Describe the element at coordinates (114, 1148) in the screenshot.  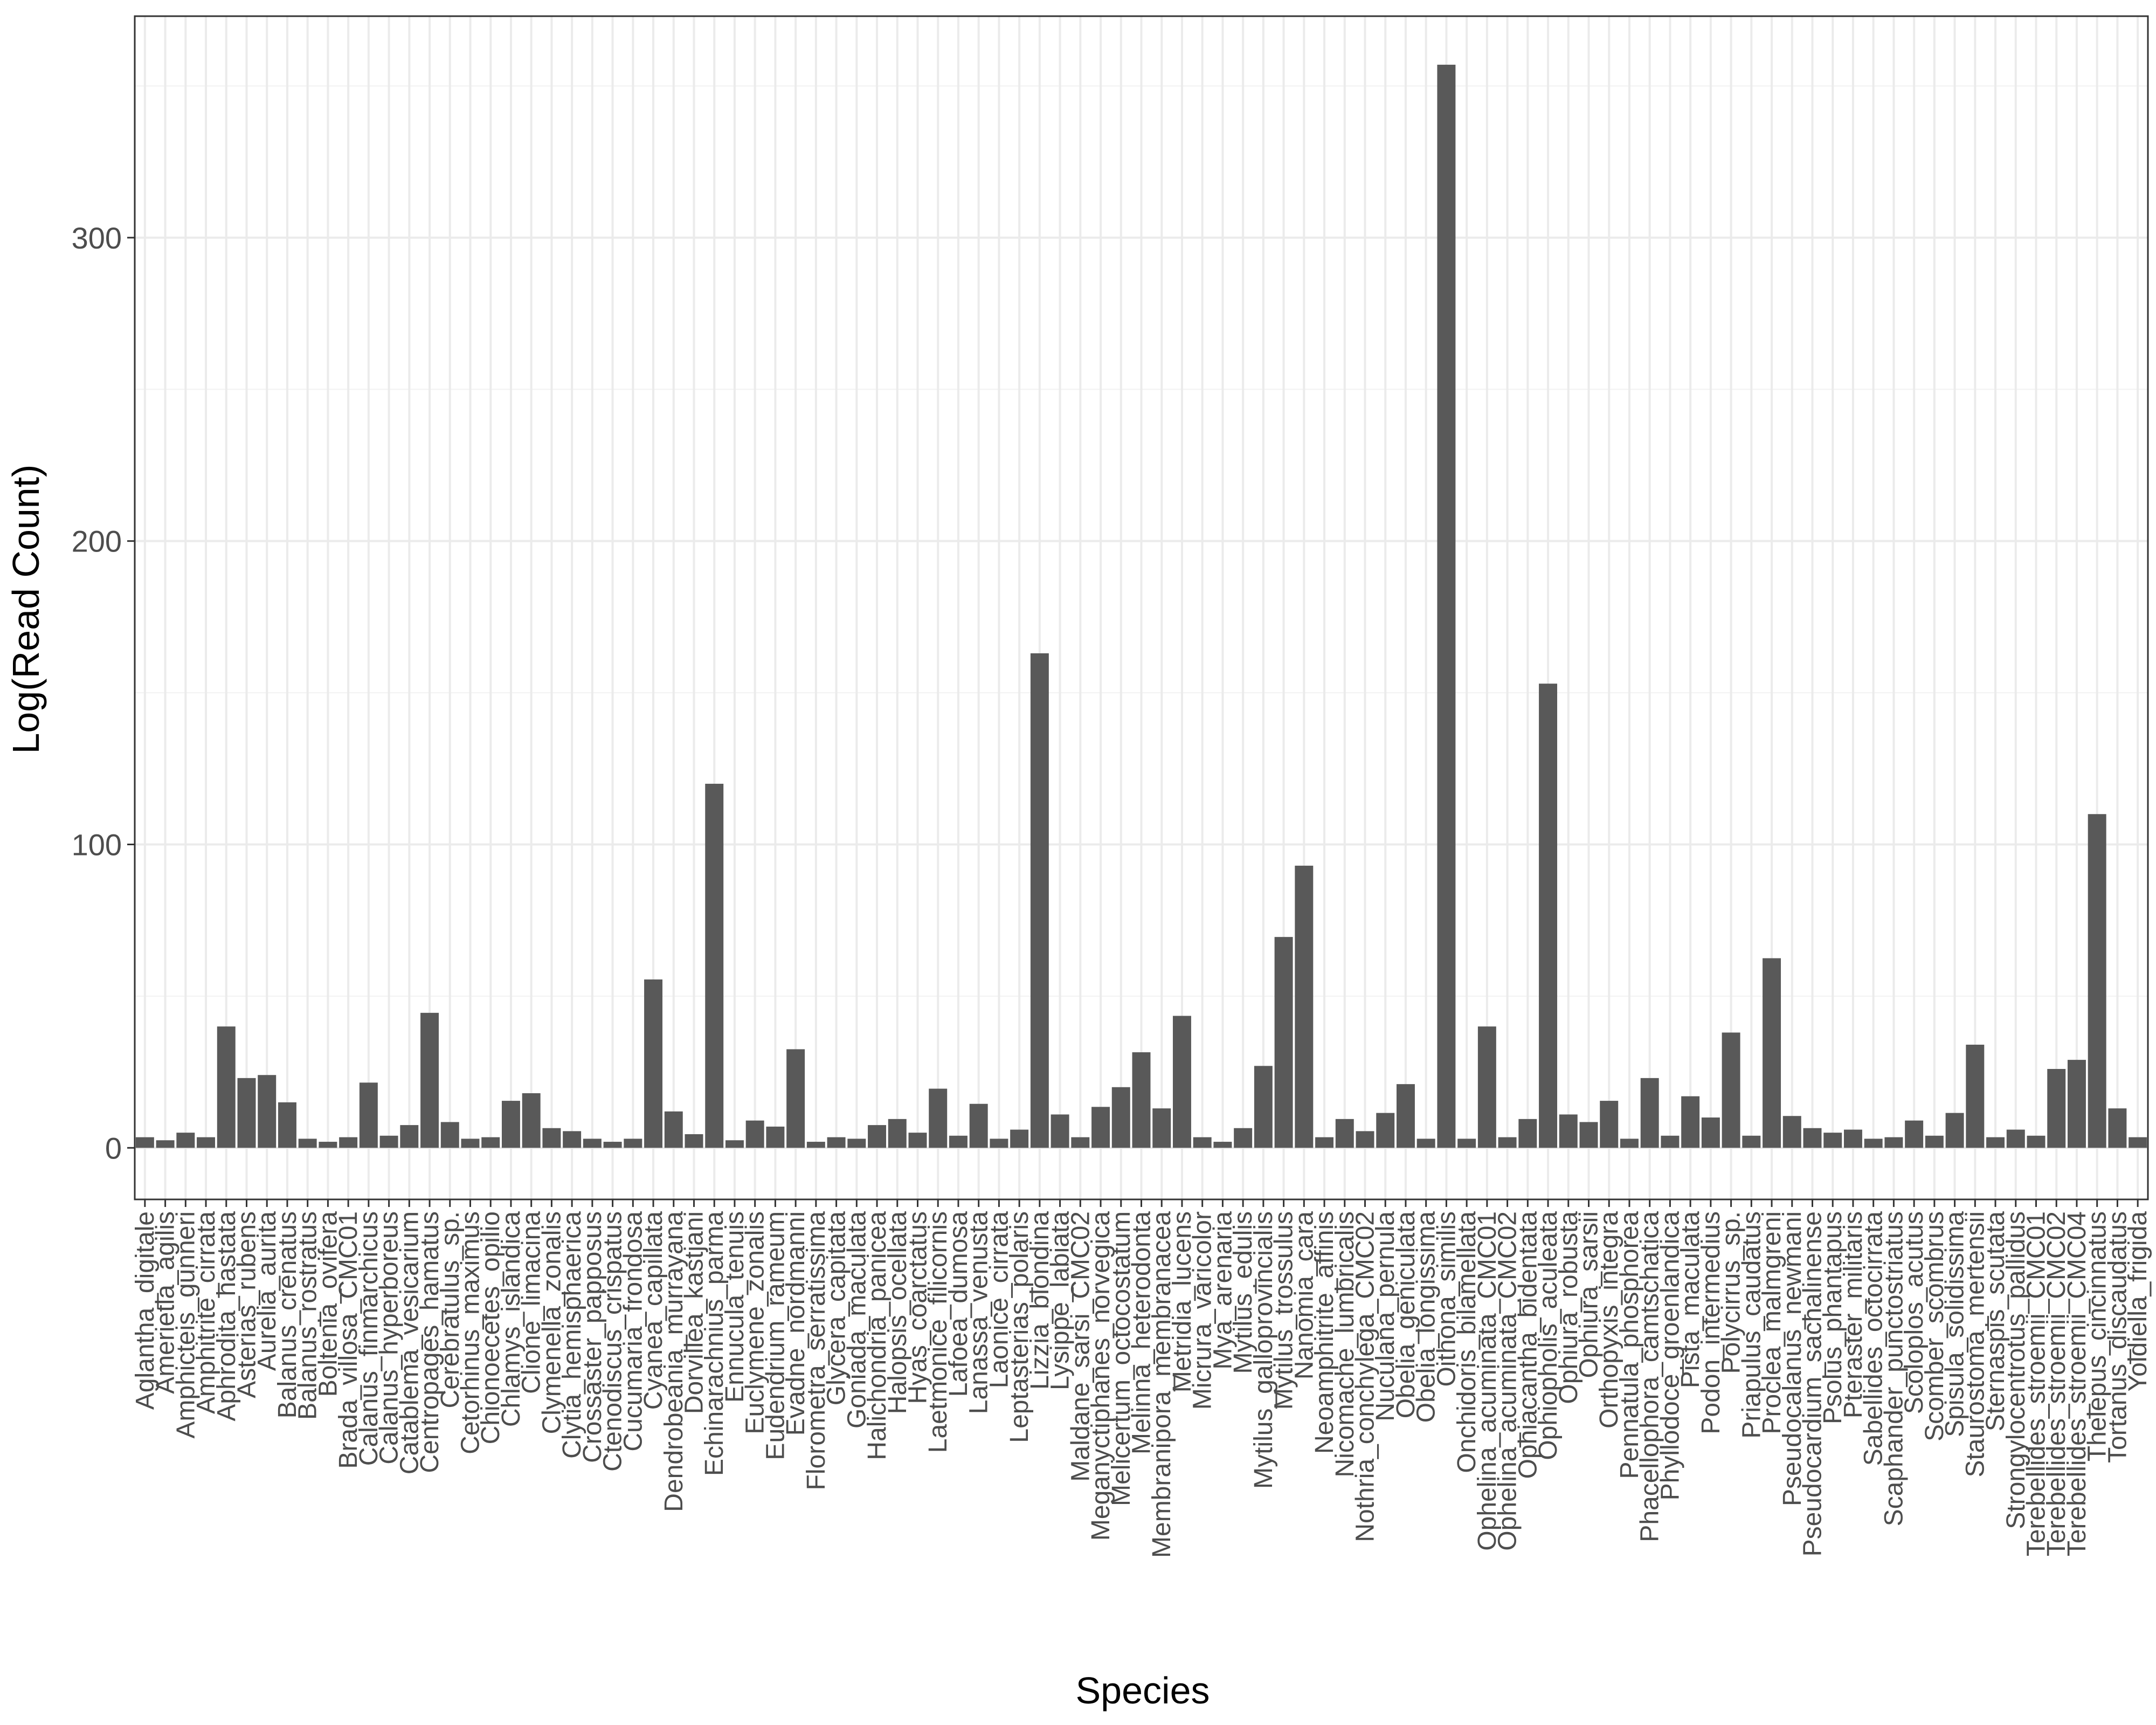
I see `y-tick-label: 0` at that location.